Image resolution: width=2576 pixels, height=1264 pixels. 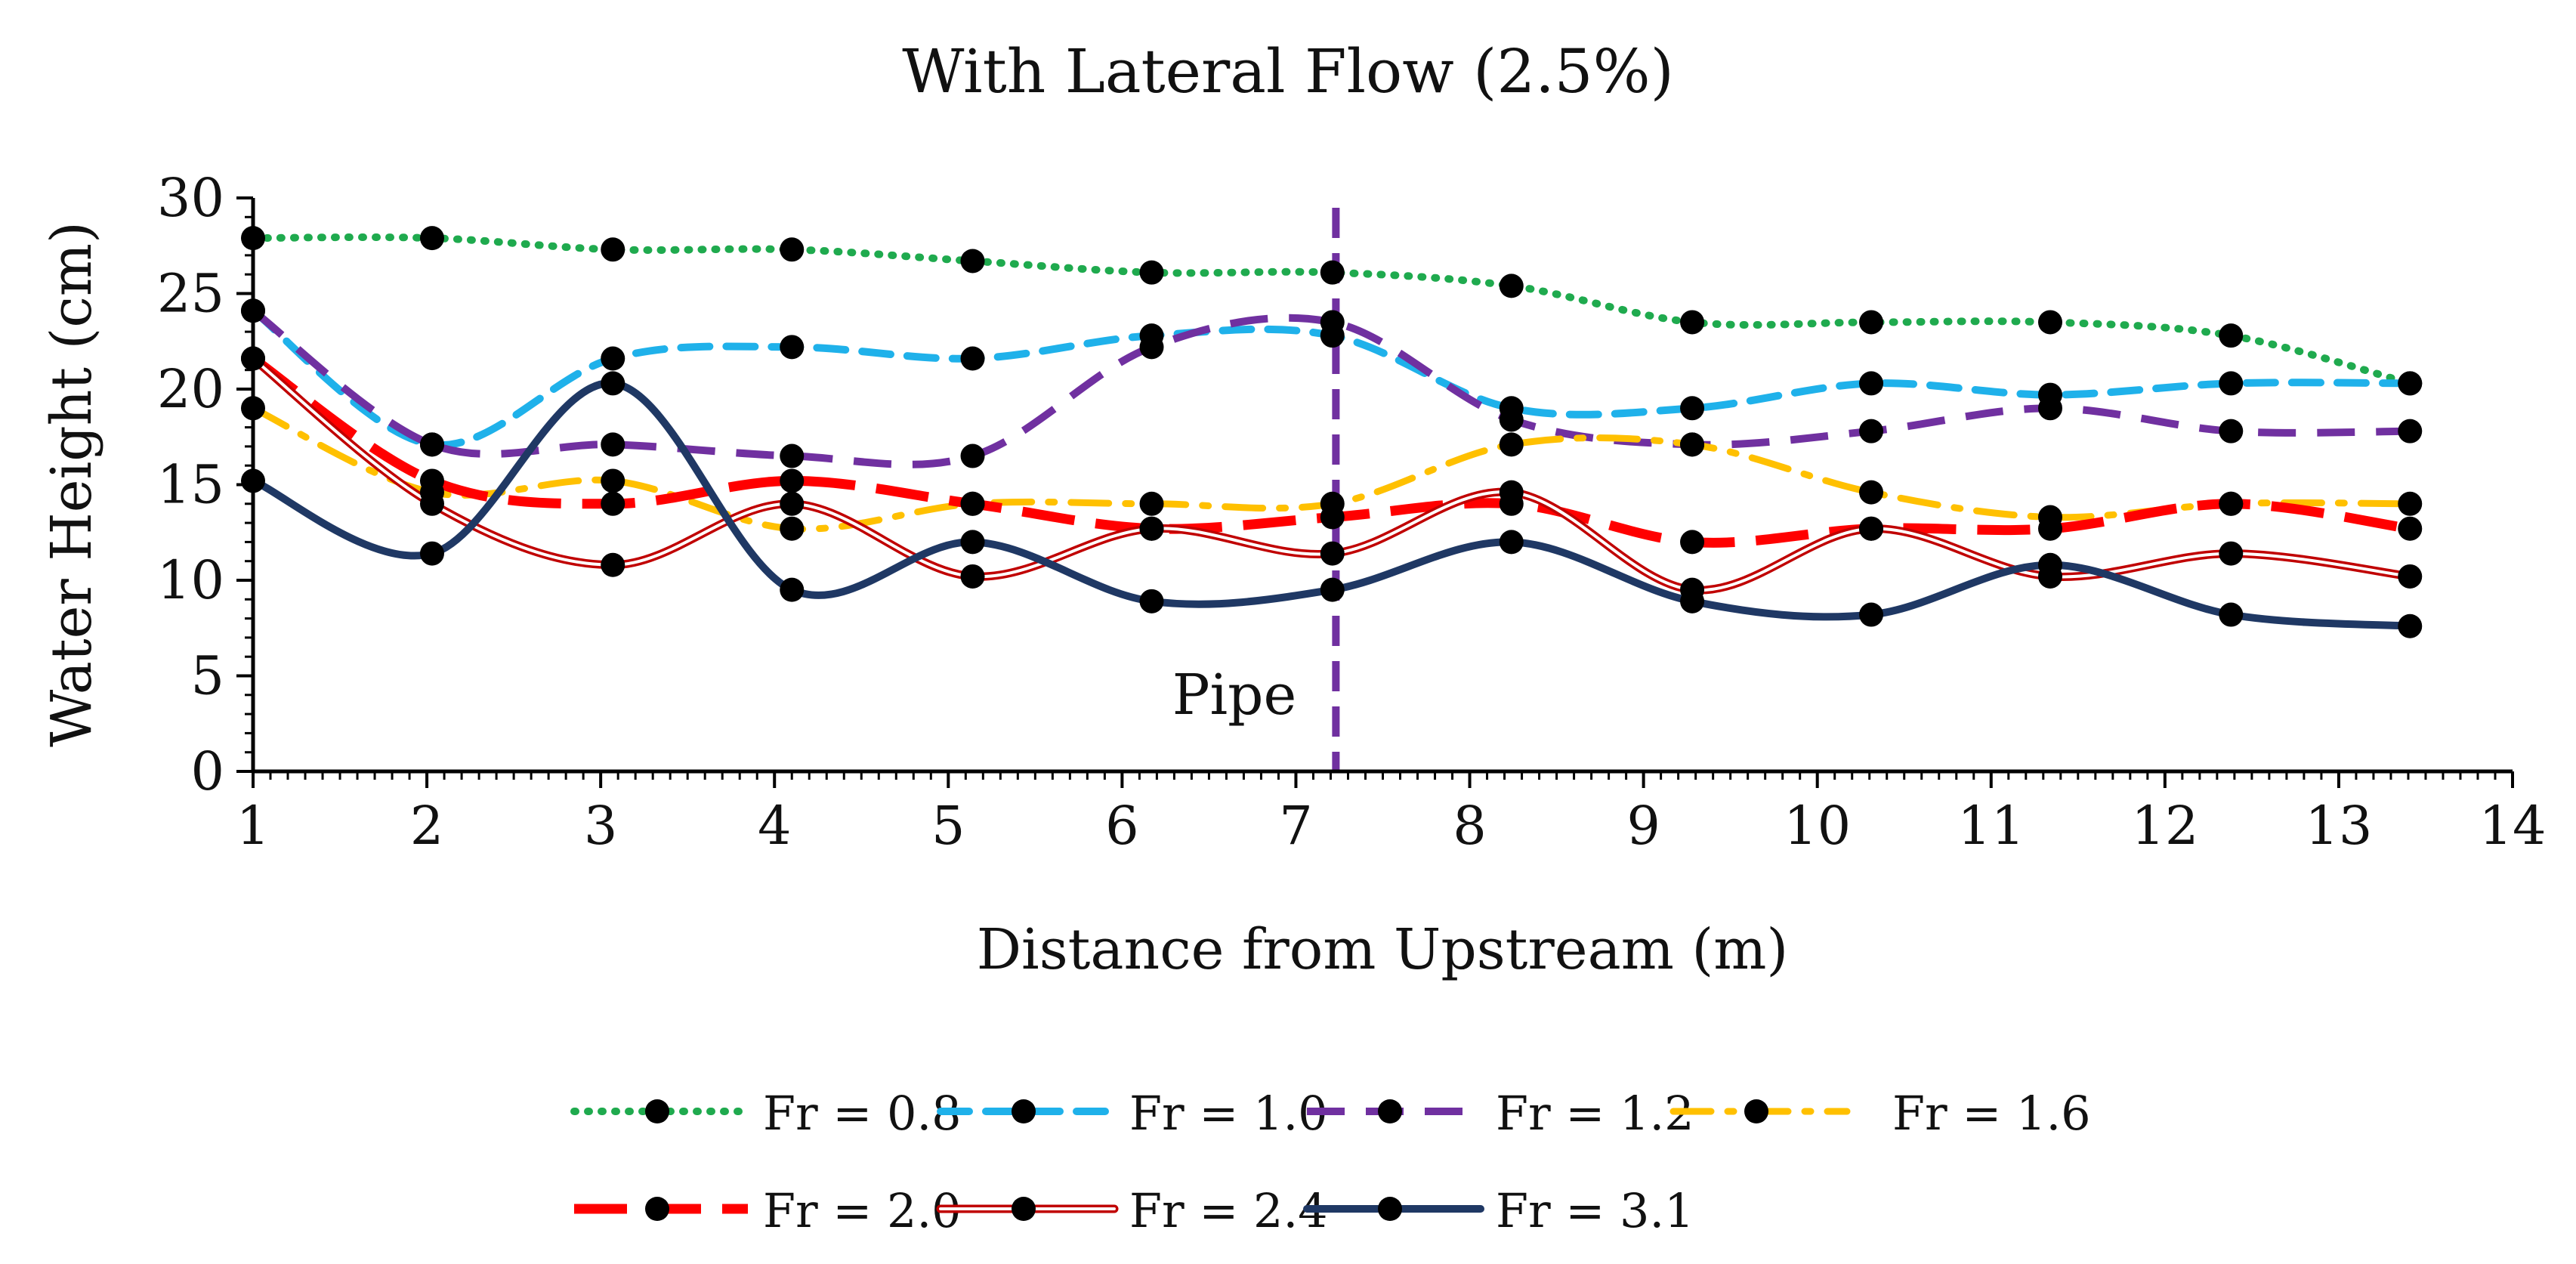 I want to click on legend-label: Fr = 2.4, so click(x=1228, y=1210).